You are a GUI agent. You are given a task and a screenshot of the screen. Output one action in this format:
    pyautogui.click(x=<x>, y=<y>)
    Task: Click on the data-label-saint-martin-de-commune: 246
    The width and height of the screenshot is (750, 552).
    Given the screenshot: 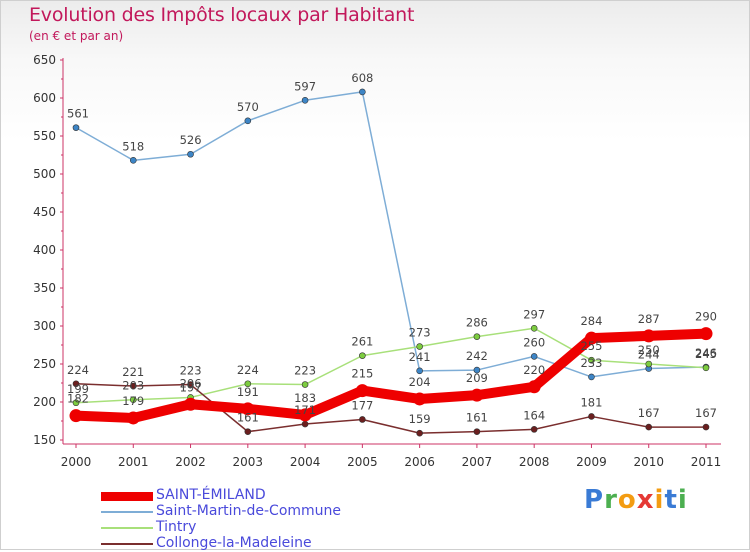 What is the action you would take?
    pyautogui.click(x=706, y=353)
    